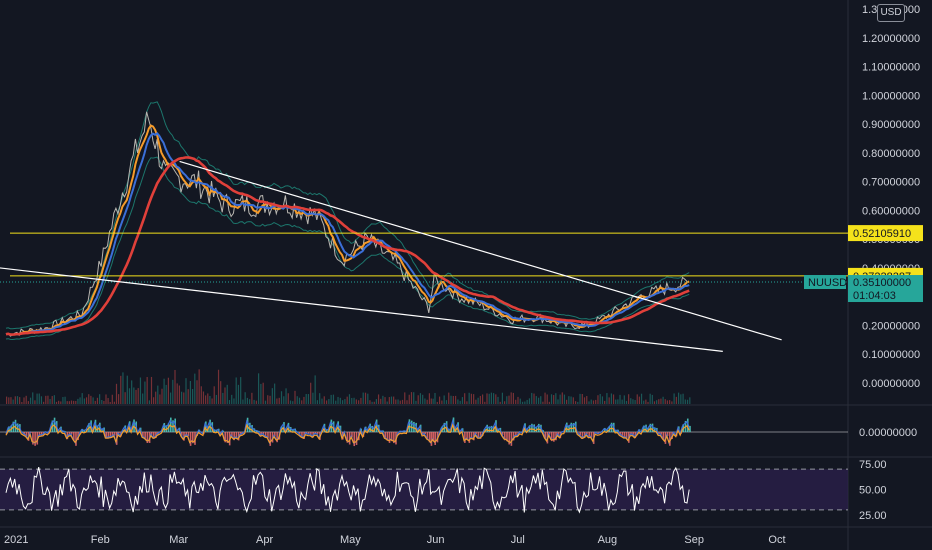  Describe the element at coordinates (891, 183) in the screenshot. I see `price-axis-label: 0.70000000` at that location.